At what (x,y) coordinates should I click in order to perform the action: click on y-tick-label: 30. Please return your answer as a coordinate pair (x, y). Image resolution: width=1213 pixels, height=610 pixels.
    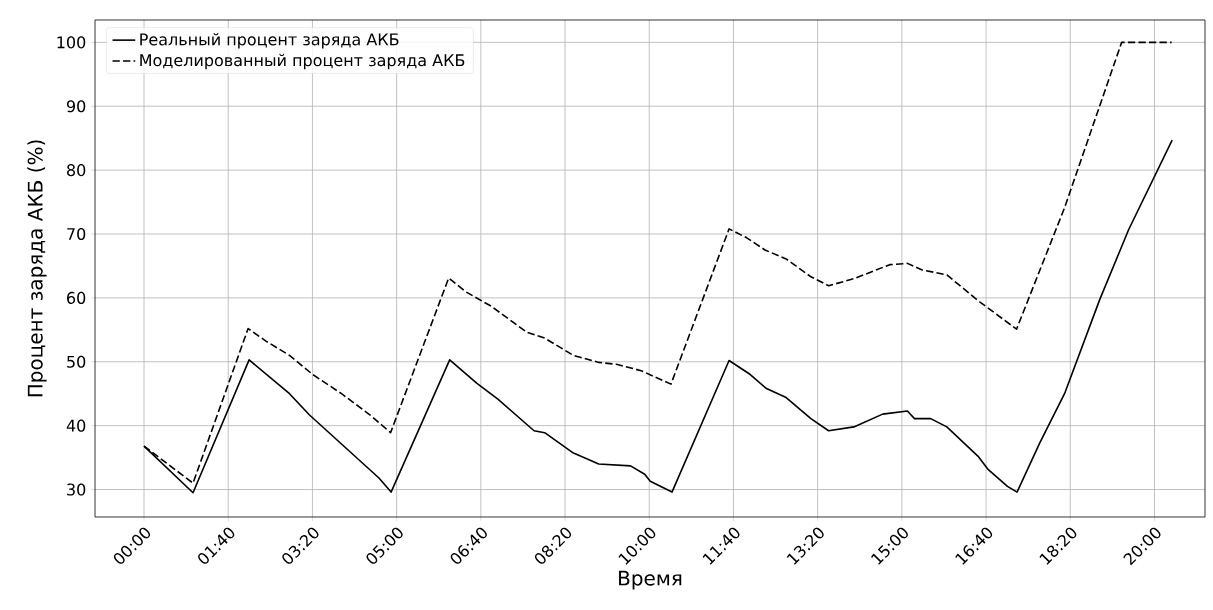
    Looking at the image, I should click on (76, 489).